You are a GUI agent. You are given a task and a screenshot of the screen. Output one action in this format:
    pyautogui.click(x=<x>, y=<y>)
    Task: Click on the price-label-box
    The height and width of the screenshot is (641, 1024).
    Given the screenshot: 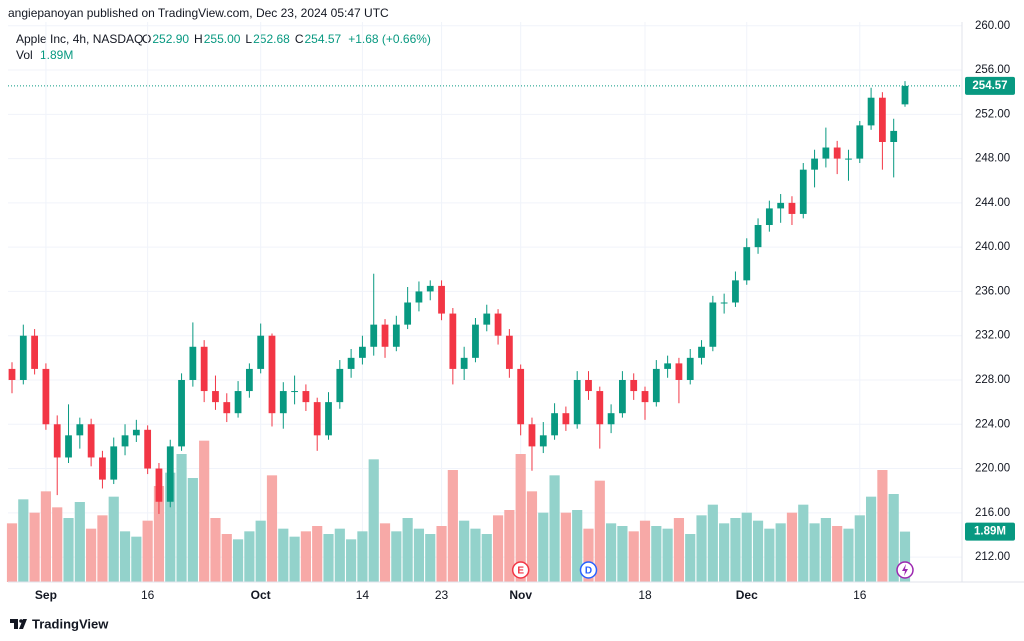 What is the action you would take?
    pyautogui.click(x=990, y=85)
    